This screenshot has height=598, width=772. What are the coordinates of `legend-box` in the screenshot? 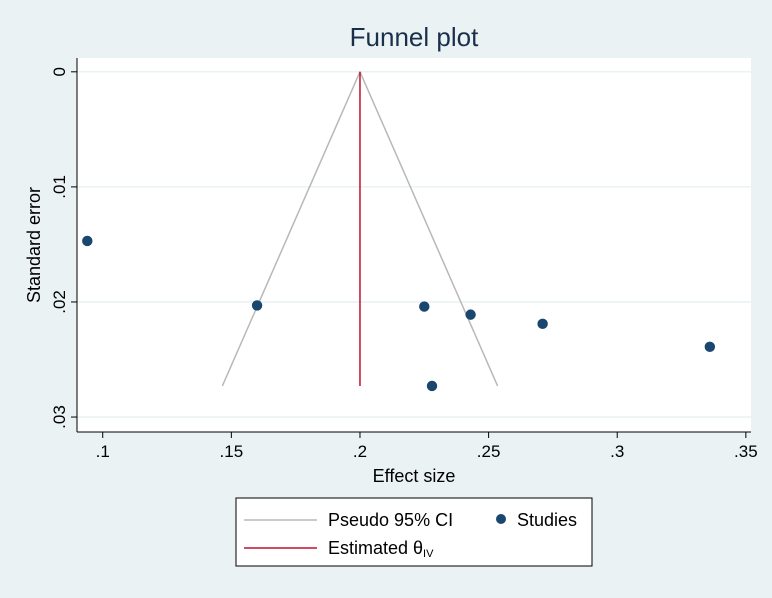 It's located at (414, 532).